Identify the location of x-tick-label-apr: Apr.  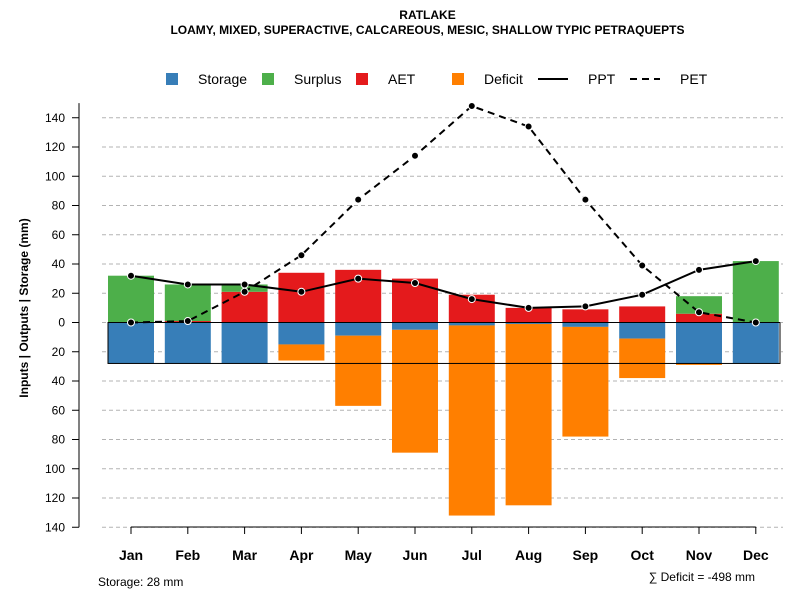
(301, 555).